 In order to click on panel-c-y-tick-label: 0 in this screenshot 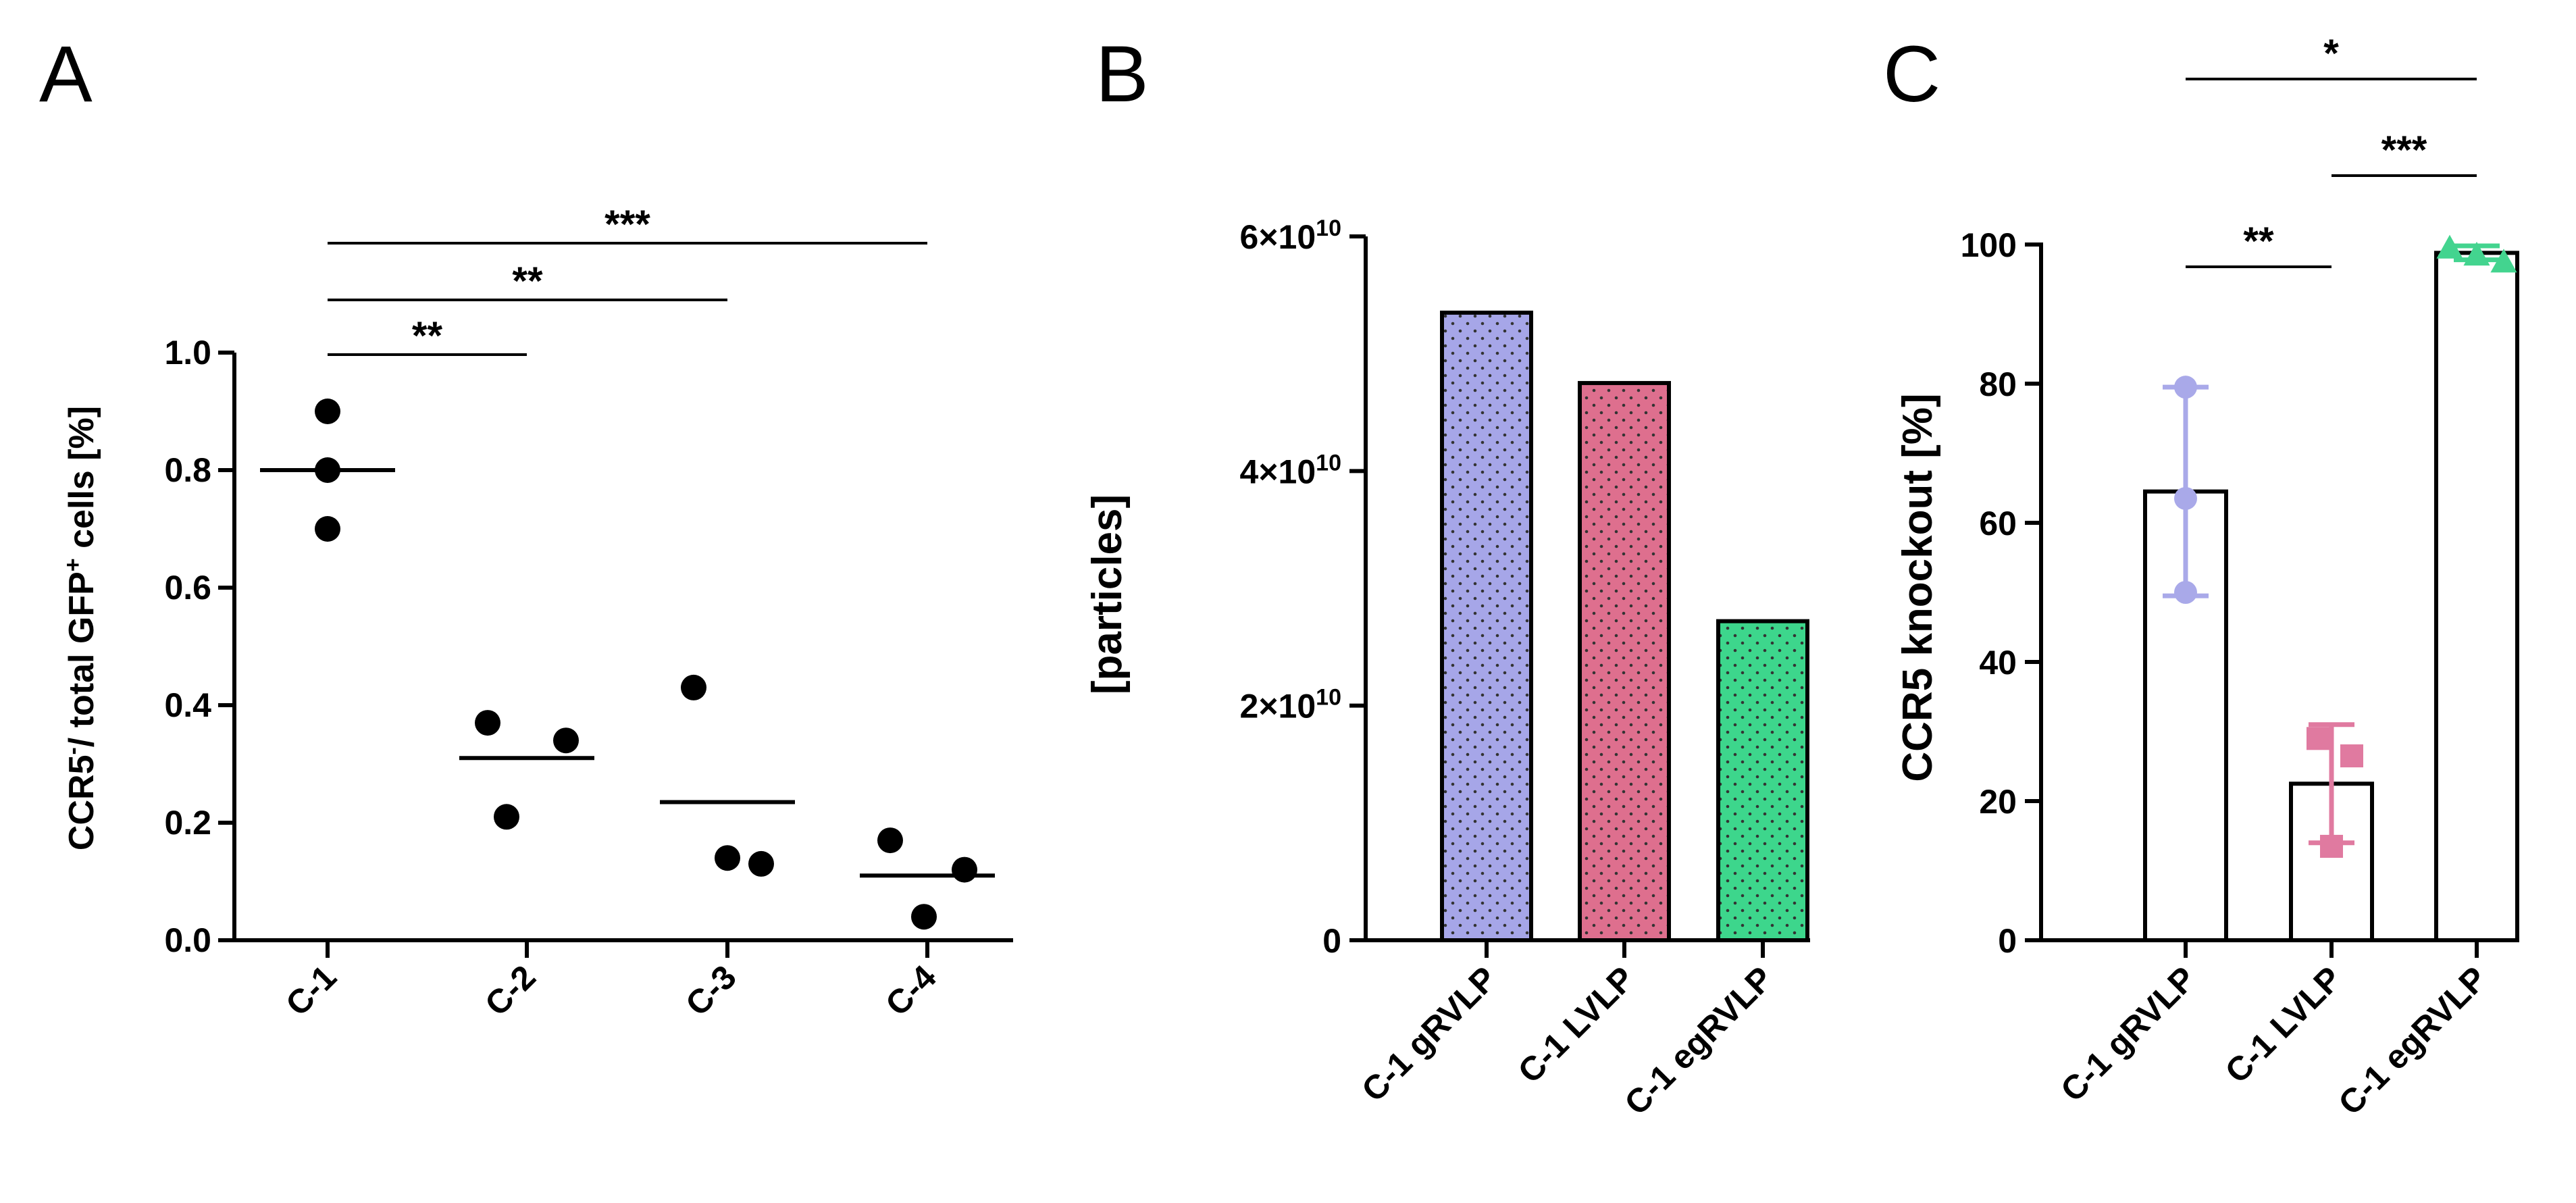, I will do `click(2007, 941)`.